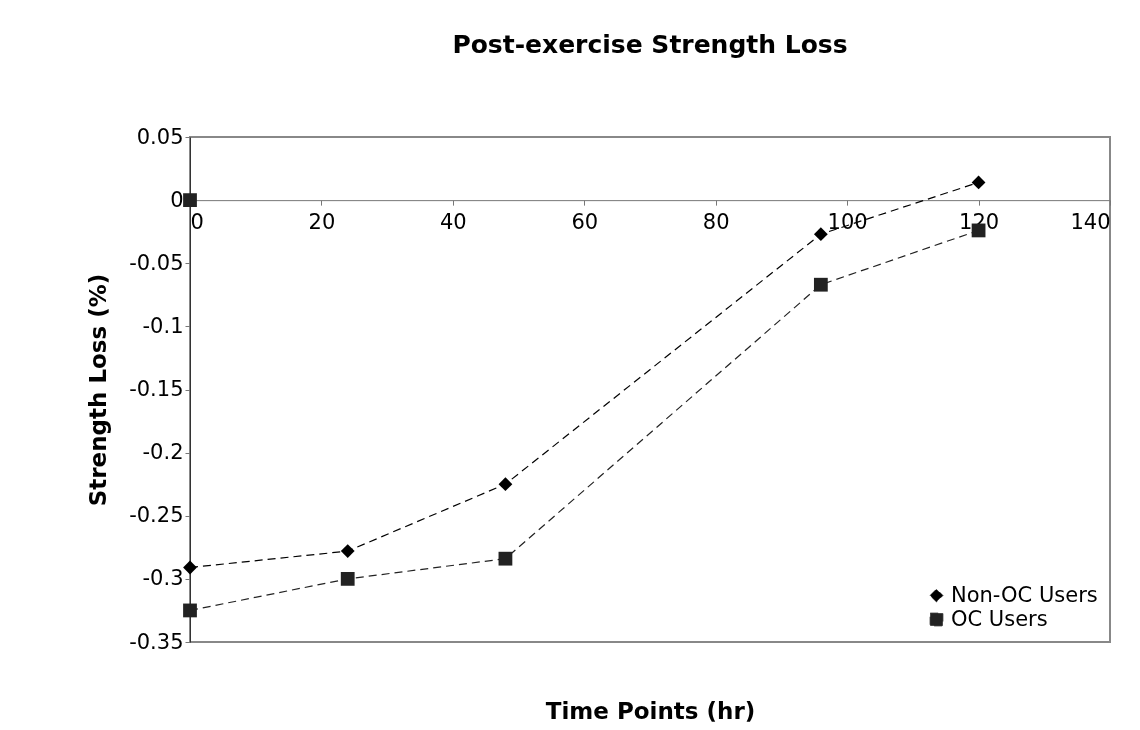 Image resolution: width=1140 pixels, height=730 pixels. I want to click on x-tick-label: 100, so click(847, 221).